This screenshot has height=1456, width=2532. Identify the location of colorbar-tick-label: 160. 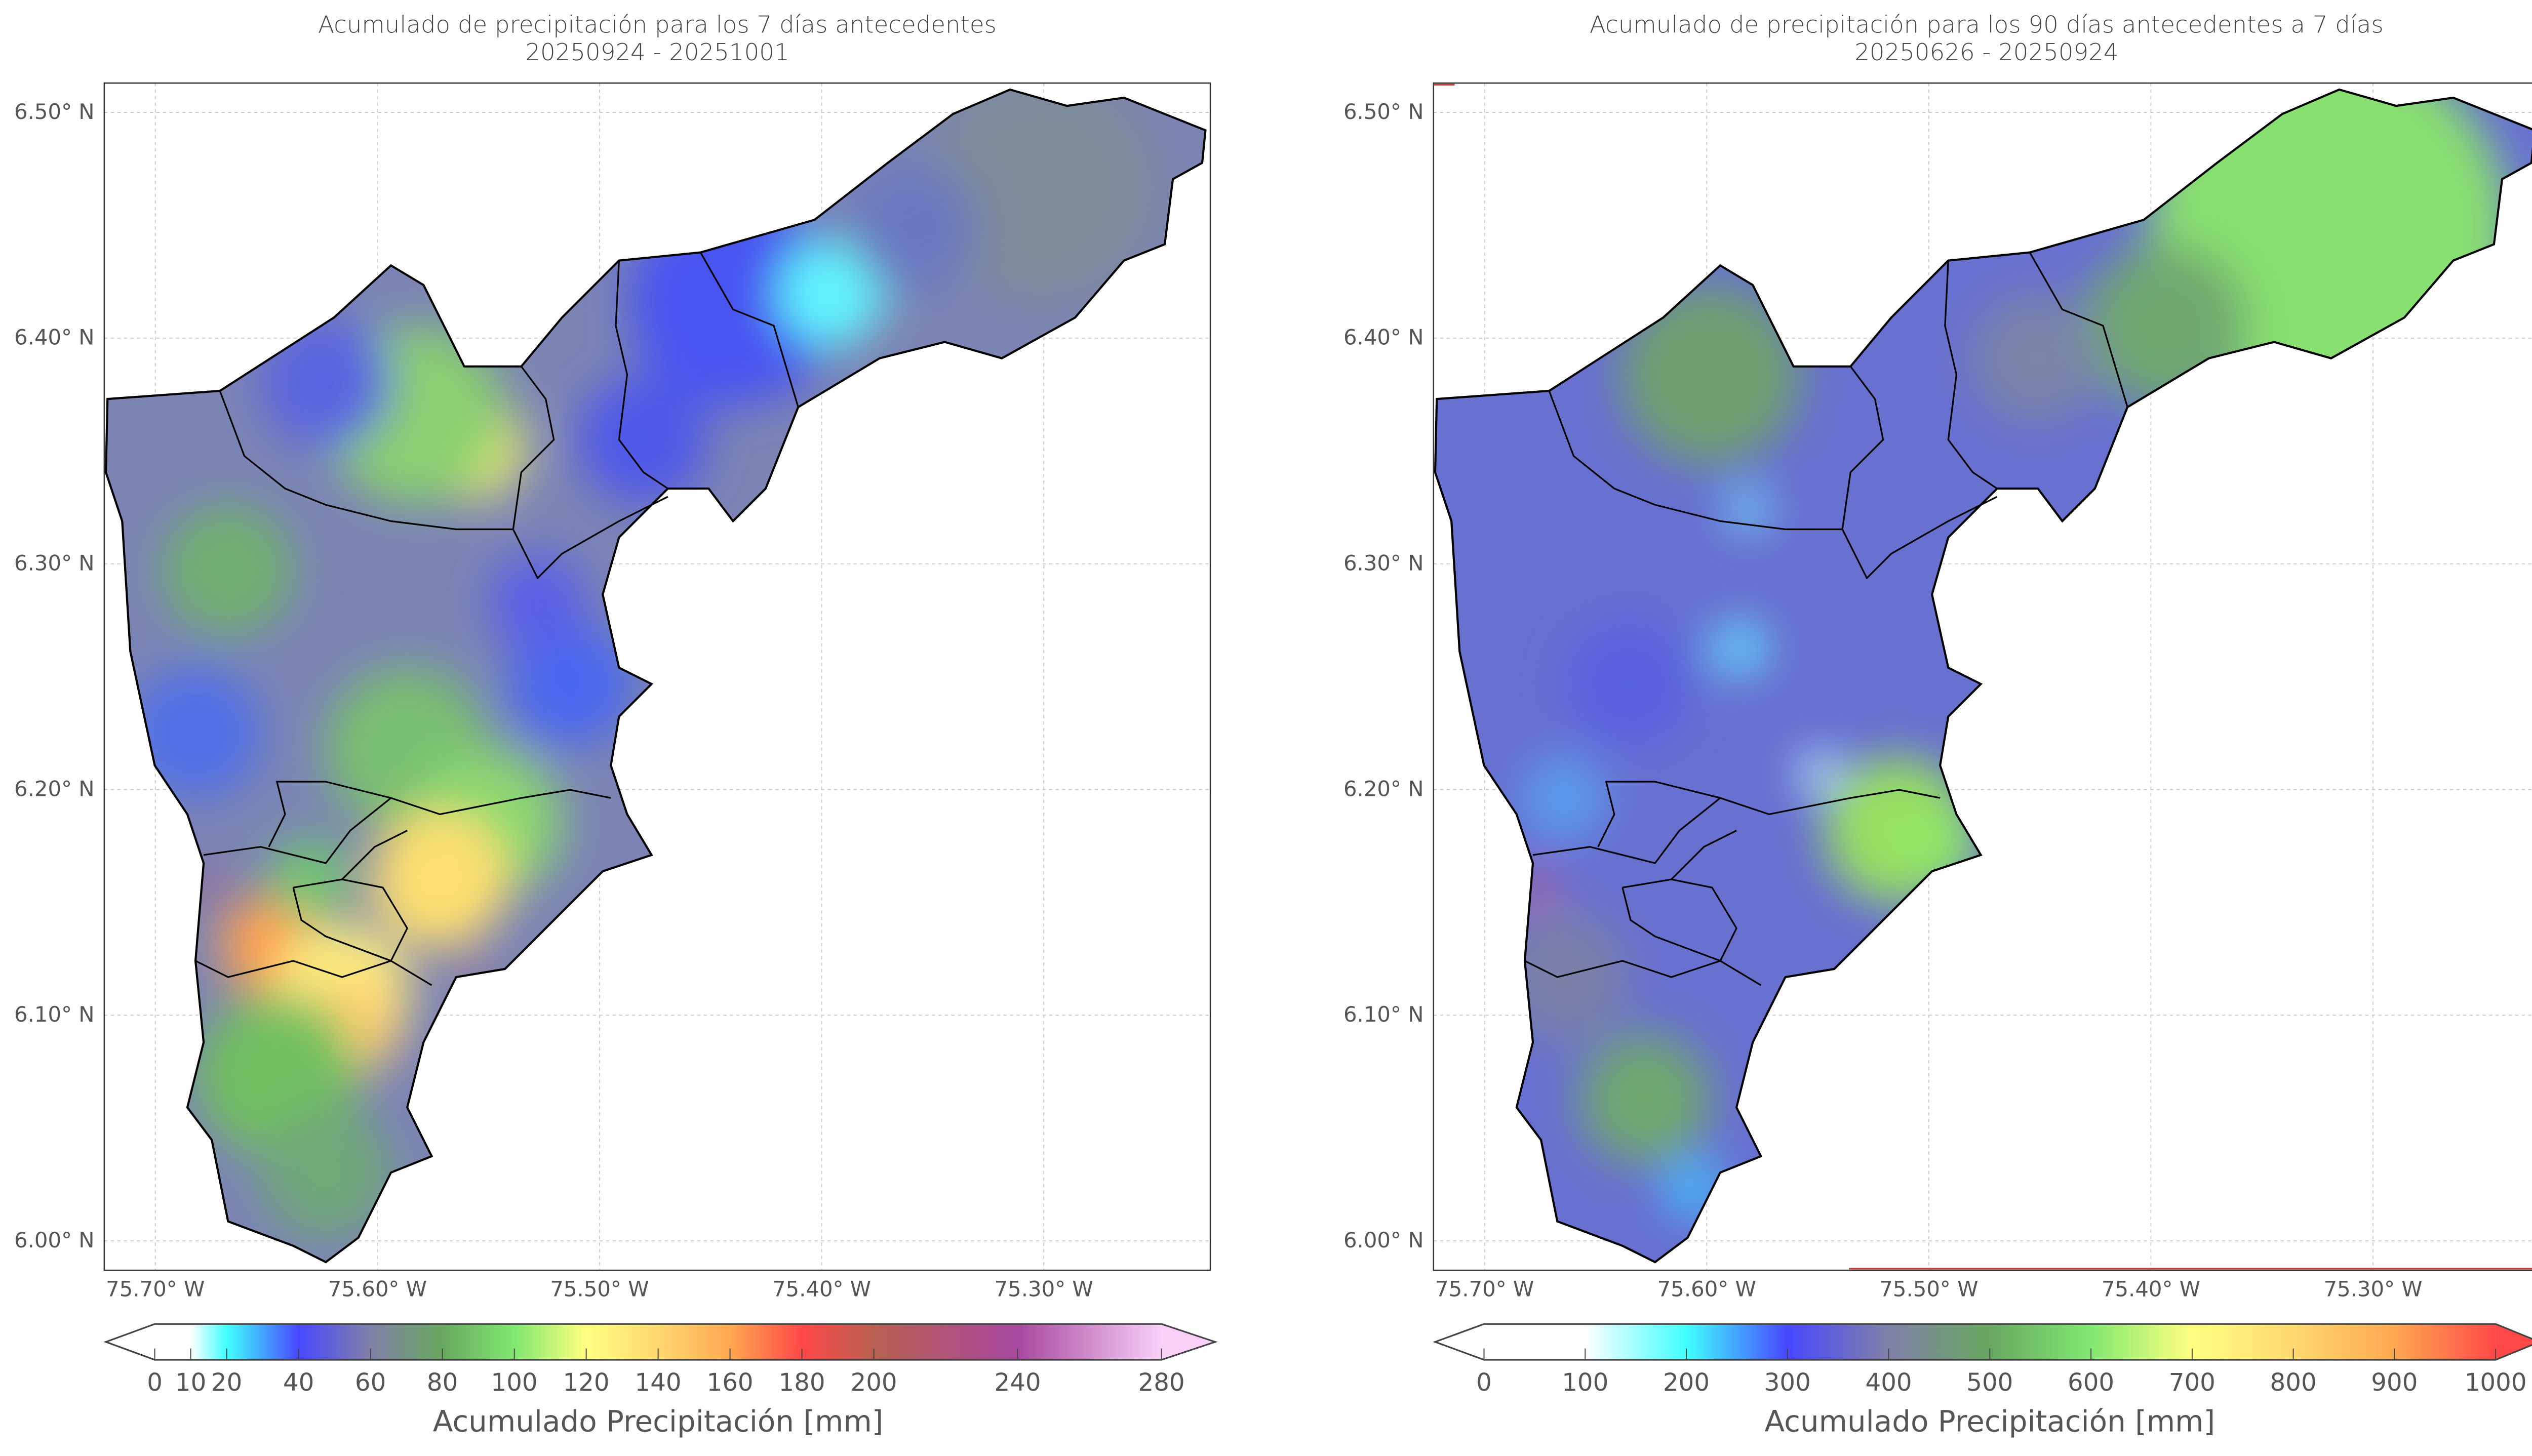
(730, 1382).